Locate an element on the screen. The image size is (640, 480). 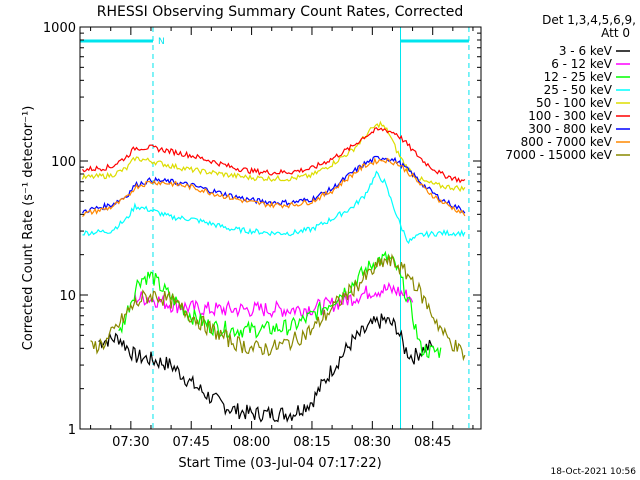
y-tick-label: 1000 is located at coordinates (59, 28).